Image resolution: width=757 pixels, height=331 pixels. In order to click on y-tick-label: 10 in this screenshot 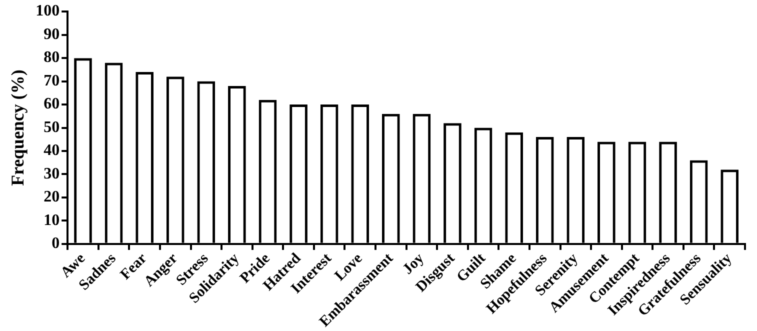, I will do `click(52, 220)`.